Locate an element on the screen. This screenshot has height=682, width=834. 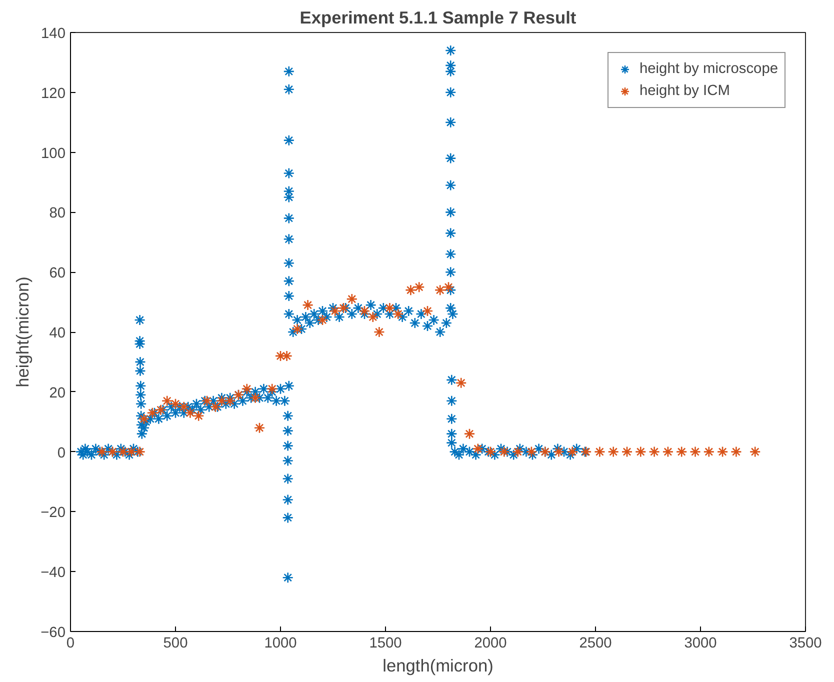
x-tick-label: 3000 is located at coordinates (700, 644).